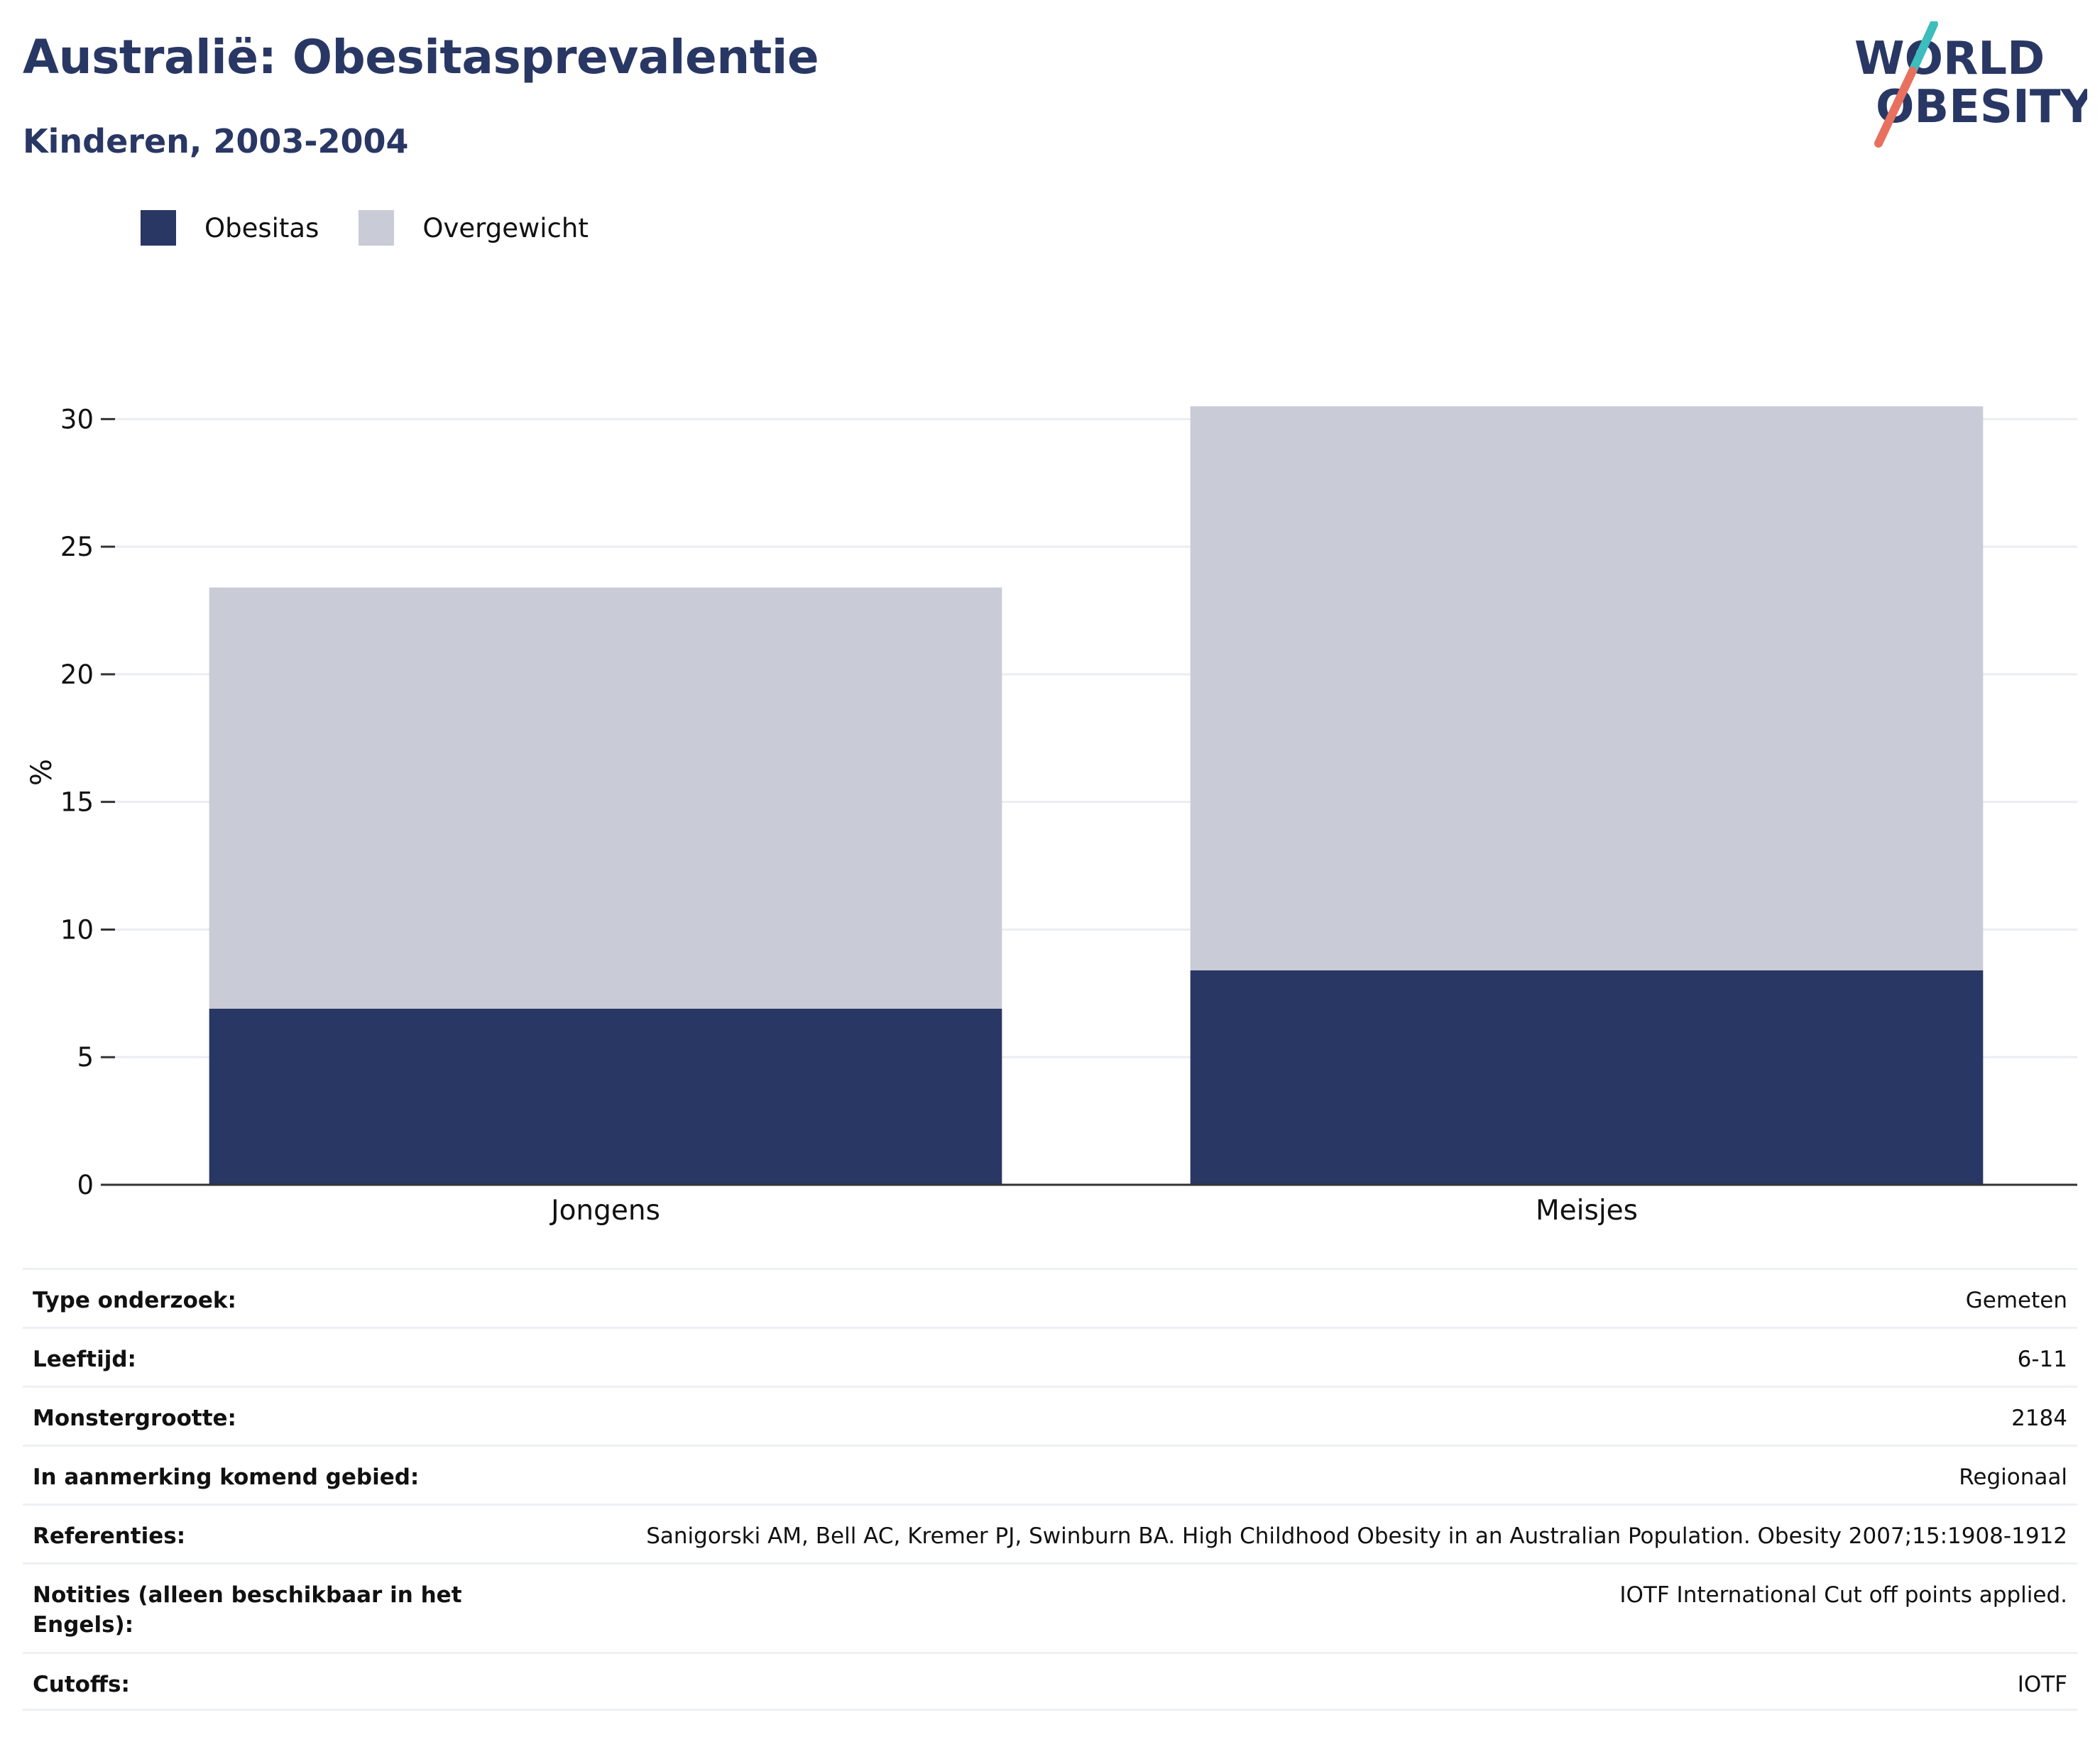 Image resolution: width=2100 pixels, height=1747 pixels. What do you see at coordinates (604, 1211) in the screenshot?
I see `x-tick-label: Jongens` at bounding box center [604, 1211].